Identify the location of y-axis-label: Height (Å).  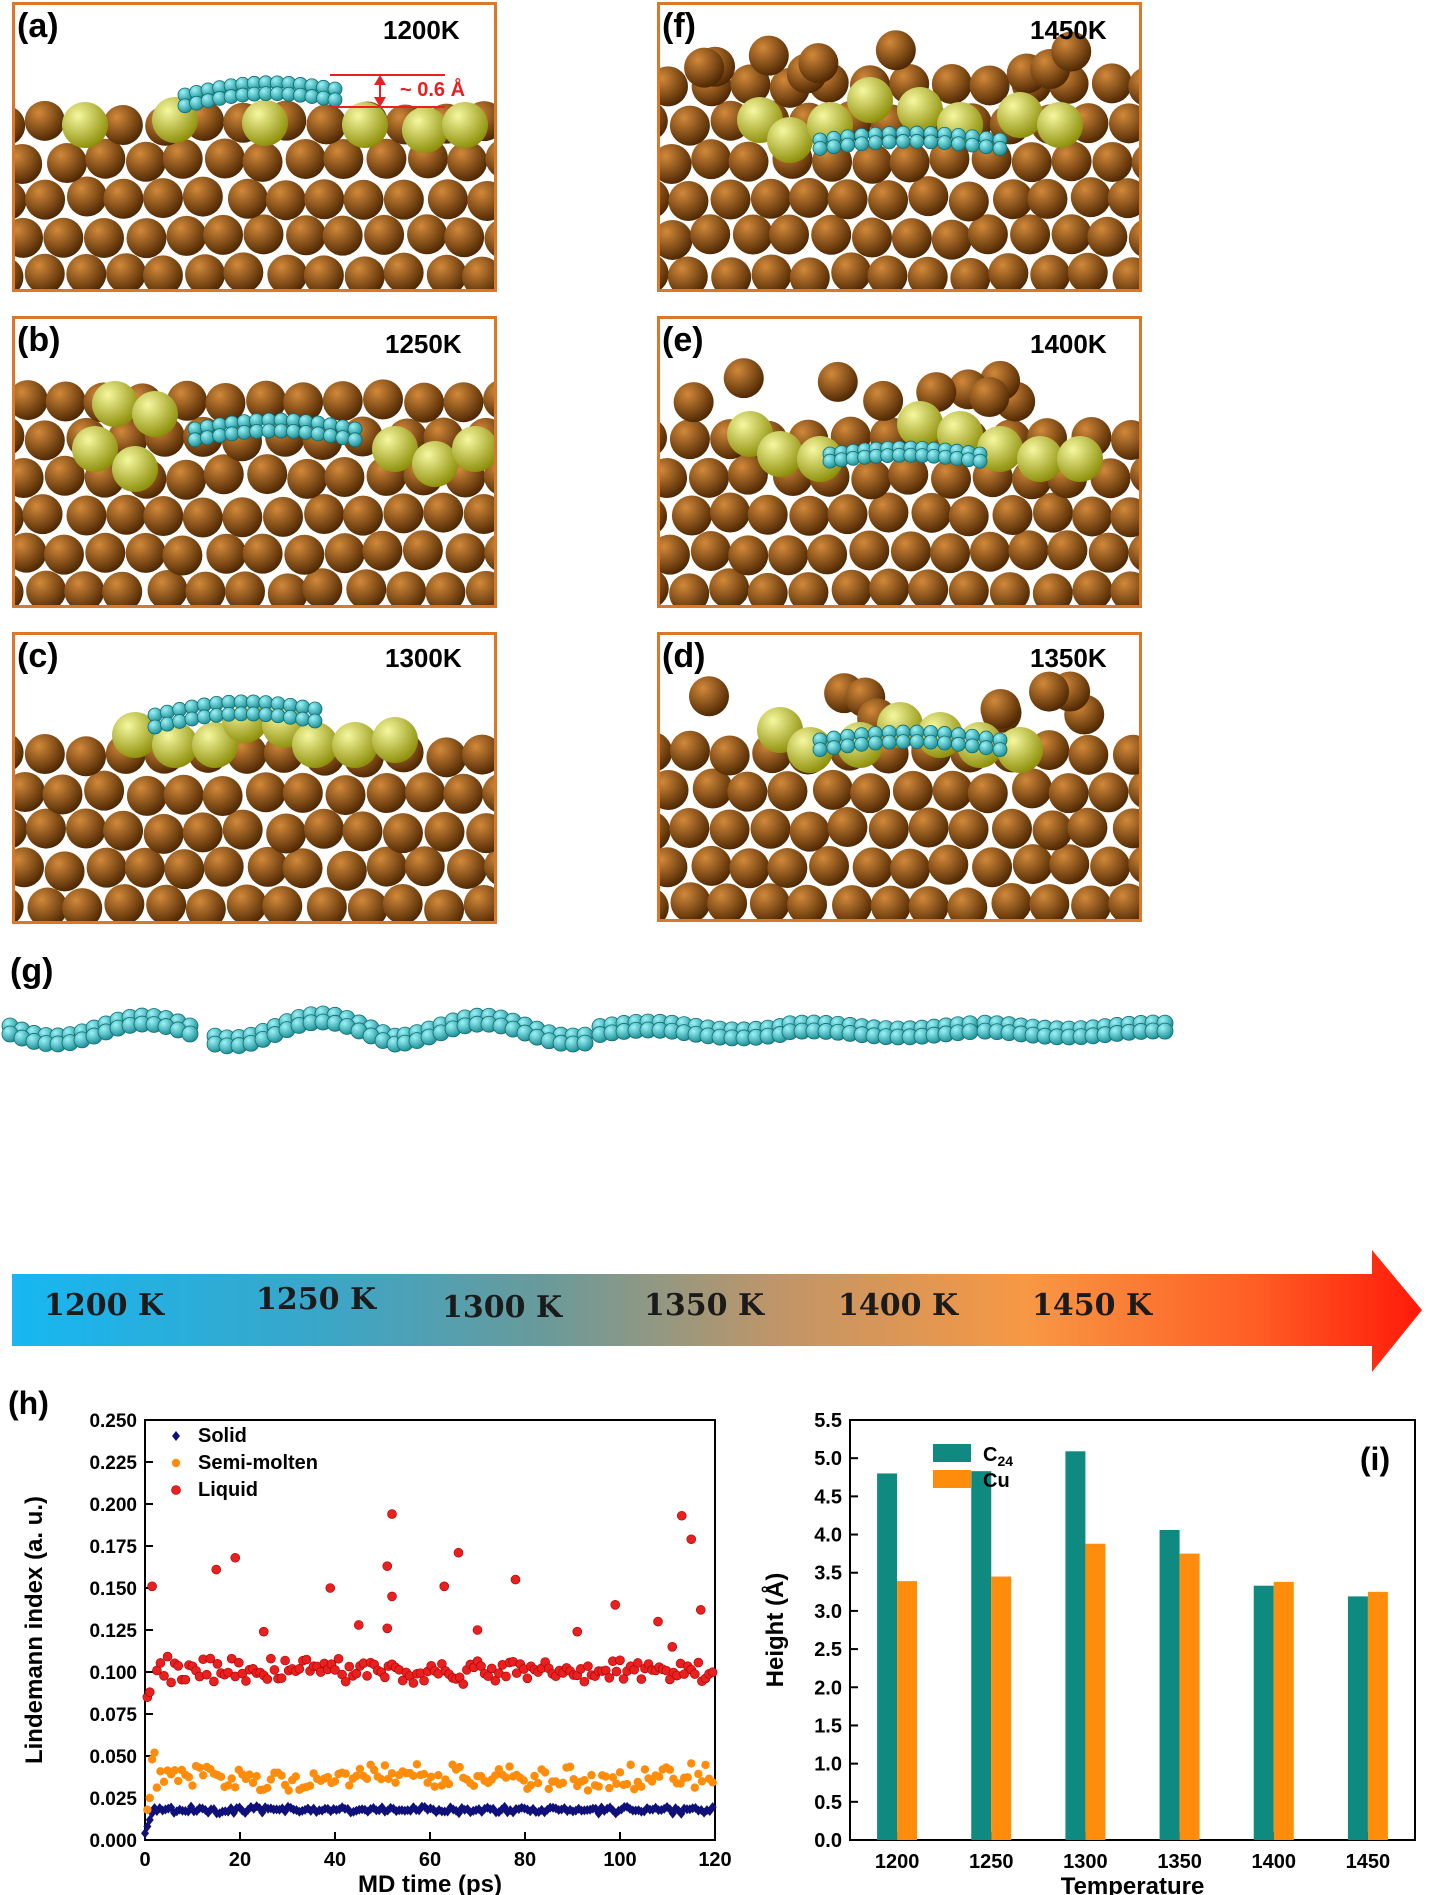
(775, 1630).